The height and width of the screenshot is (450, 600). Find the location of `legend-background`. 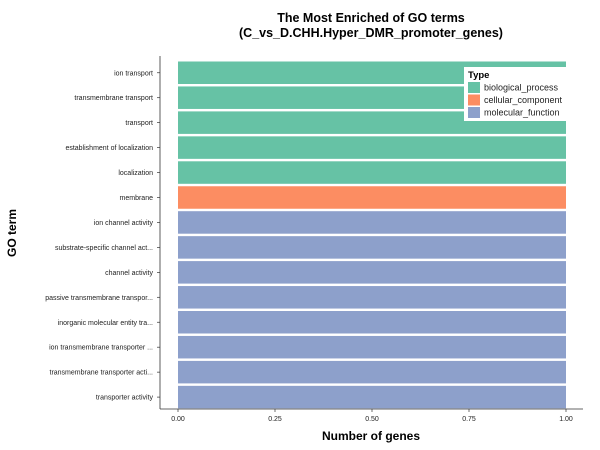

legend-background is located at coordinates (521, 94).